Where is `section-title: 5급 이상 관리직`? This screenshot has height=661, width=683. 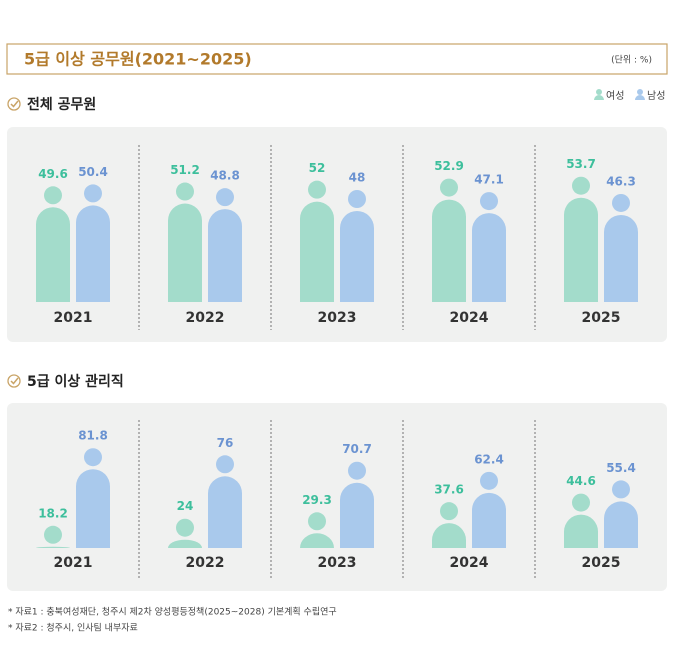
section-title: 5급 이상 관리직 is located at coordinates (75, 381).